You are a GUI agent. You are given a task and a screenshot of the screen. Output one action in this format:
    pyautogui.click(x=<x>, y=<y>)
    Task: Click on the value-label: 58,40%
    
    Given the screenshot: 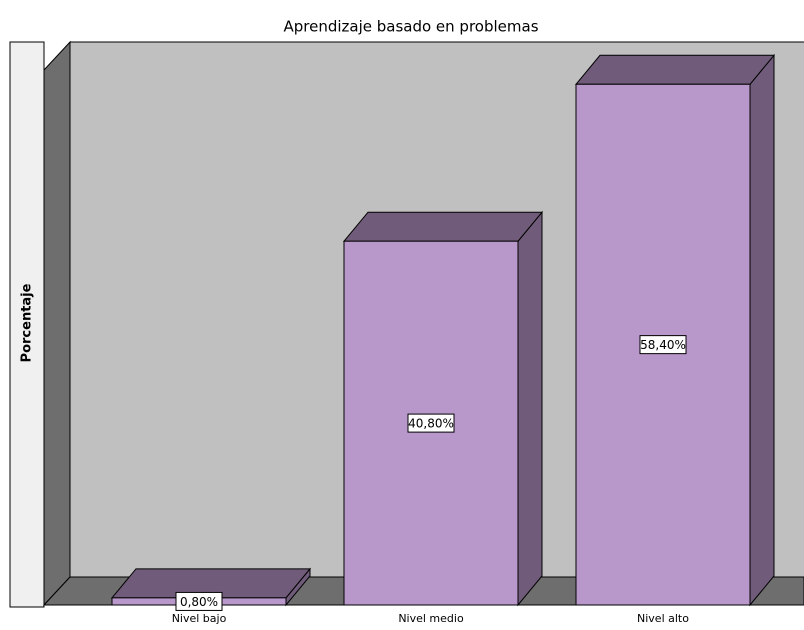 What is the action you would take?
    pyautogui.click(x=663, y=345)
    